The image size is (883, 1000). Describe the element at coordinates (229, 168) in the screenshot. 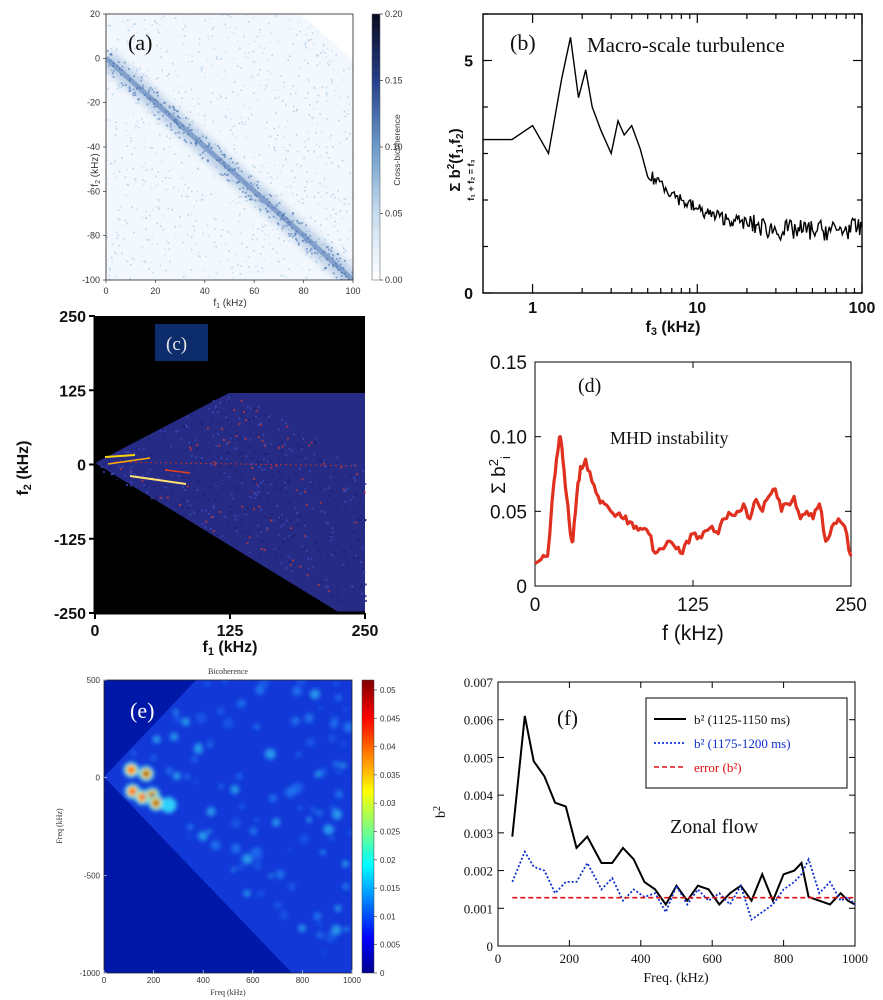

I see `panel-a-diagonal-core` at that location.